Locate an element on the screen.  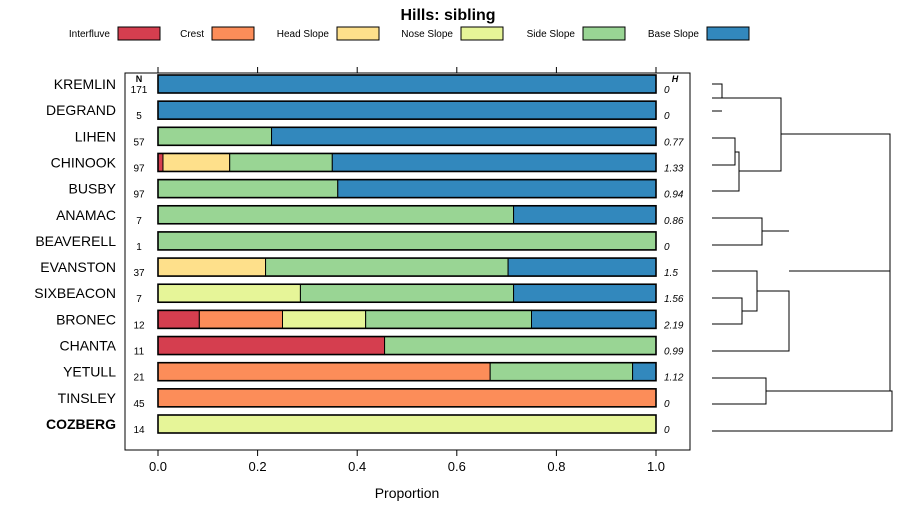
table-row: SIXBEACON 7 1.56 is located at coordinates (359, 294).